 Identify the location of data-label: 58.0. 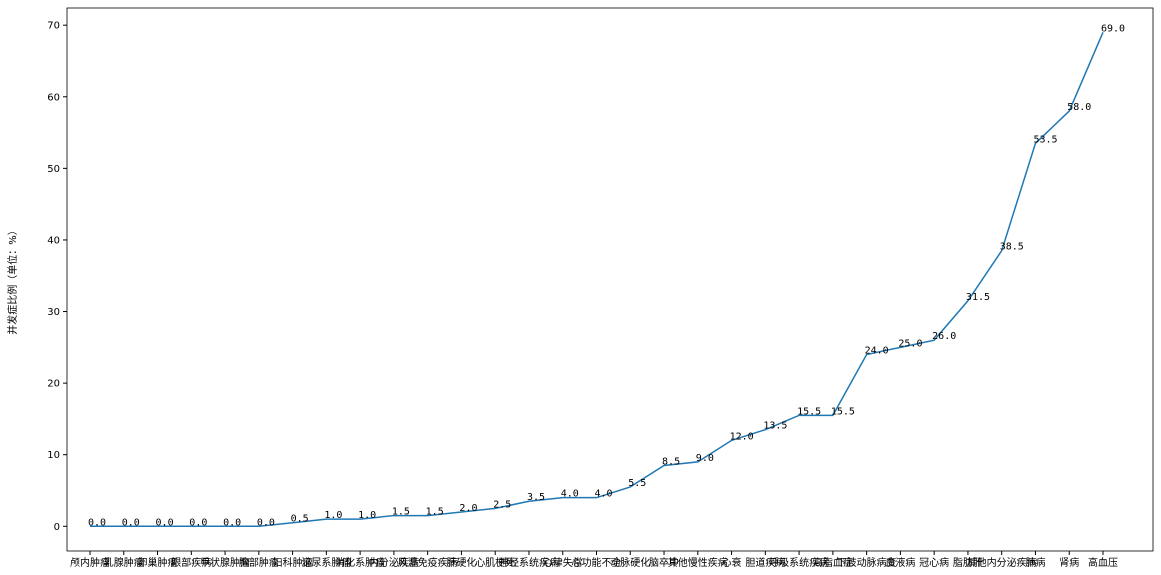
(1079, 107).